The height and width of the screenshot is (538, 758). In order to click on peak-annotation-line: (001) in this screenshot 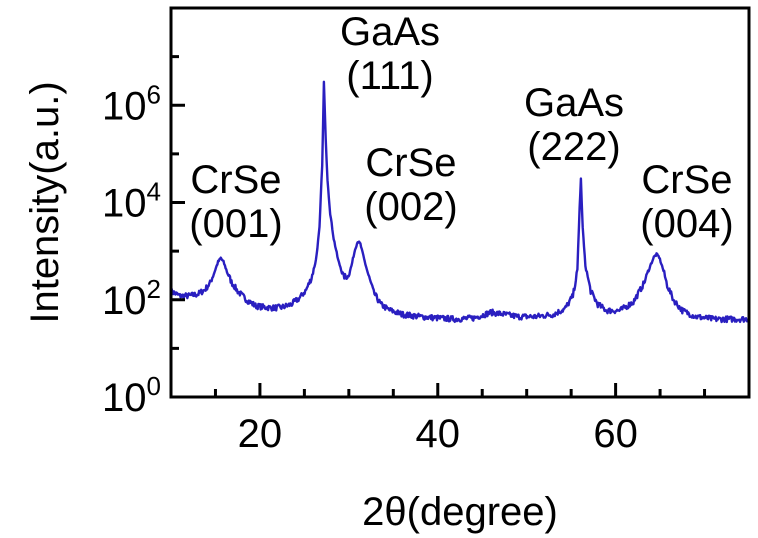, I will do `click(235, 224)`.